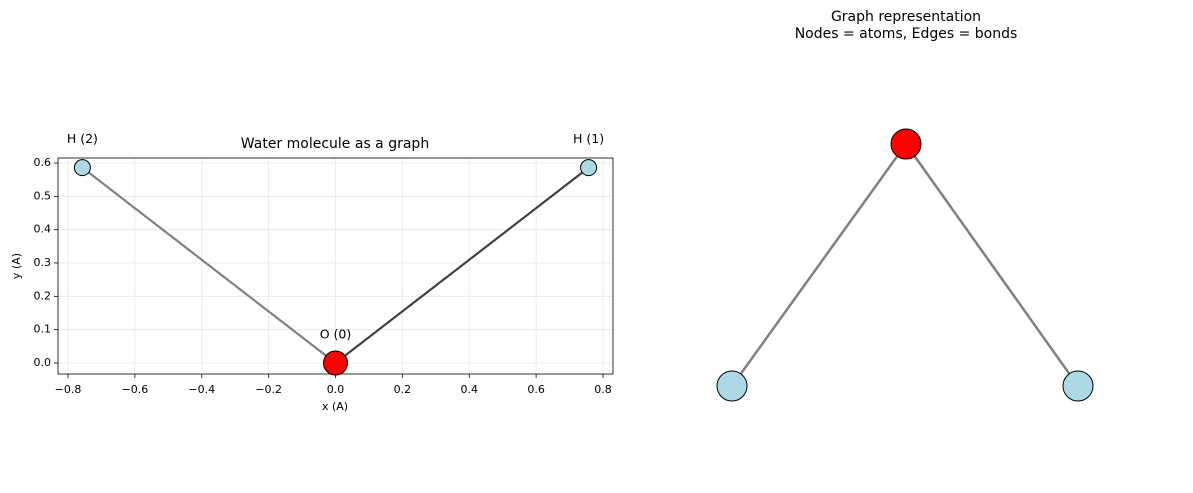 The image size is (1193, 493). What do you see at coordinates (268, 389) in the screenshot?
I see `x-tick-label: −0.2` at bounding box center [268, 389].